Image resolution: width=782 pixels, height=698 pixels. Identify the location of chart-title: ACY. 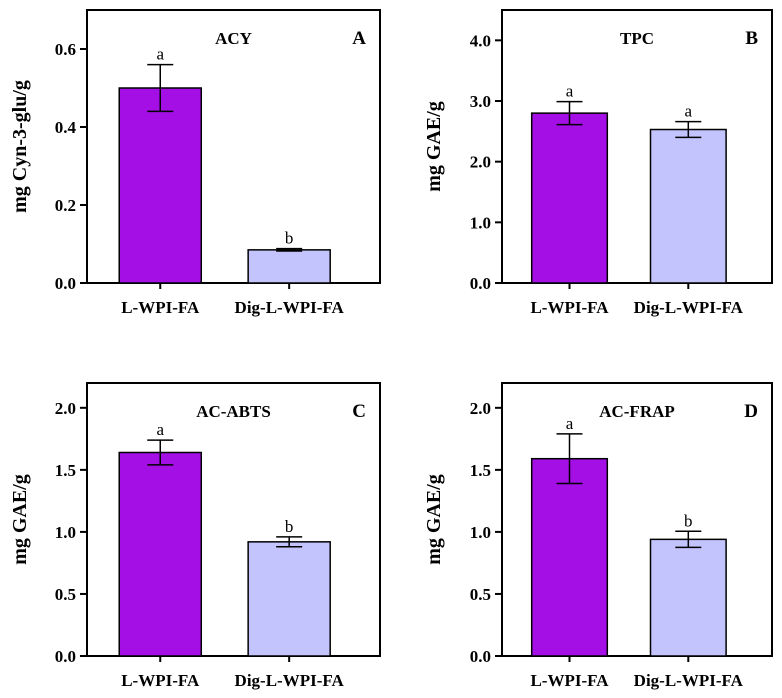
(233, 38).